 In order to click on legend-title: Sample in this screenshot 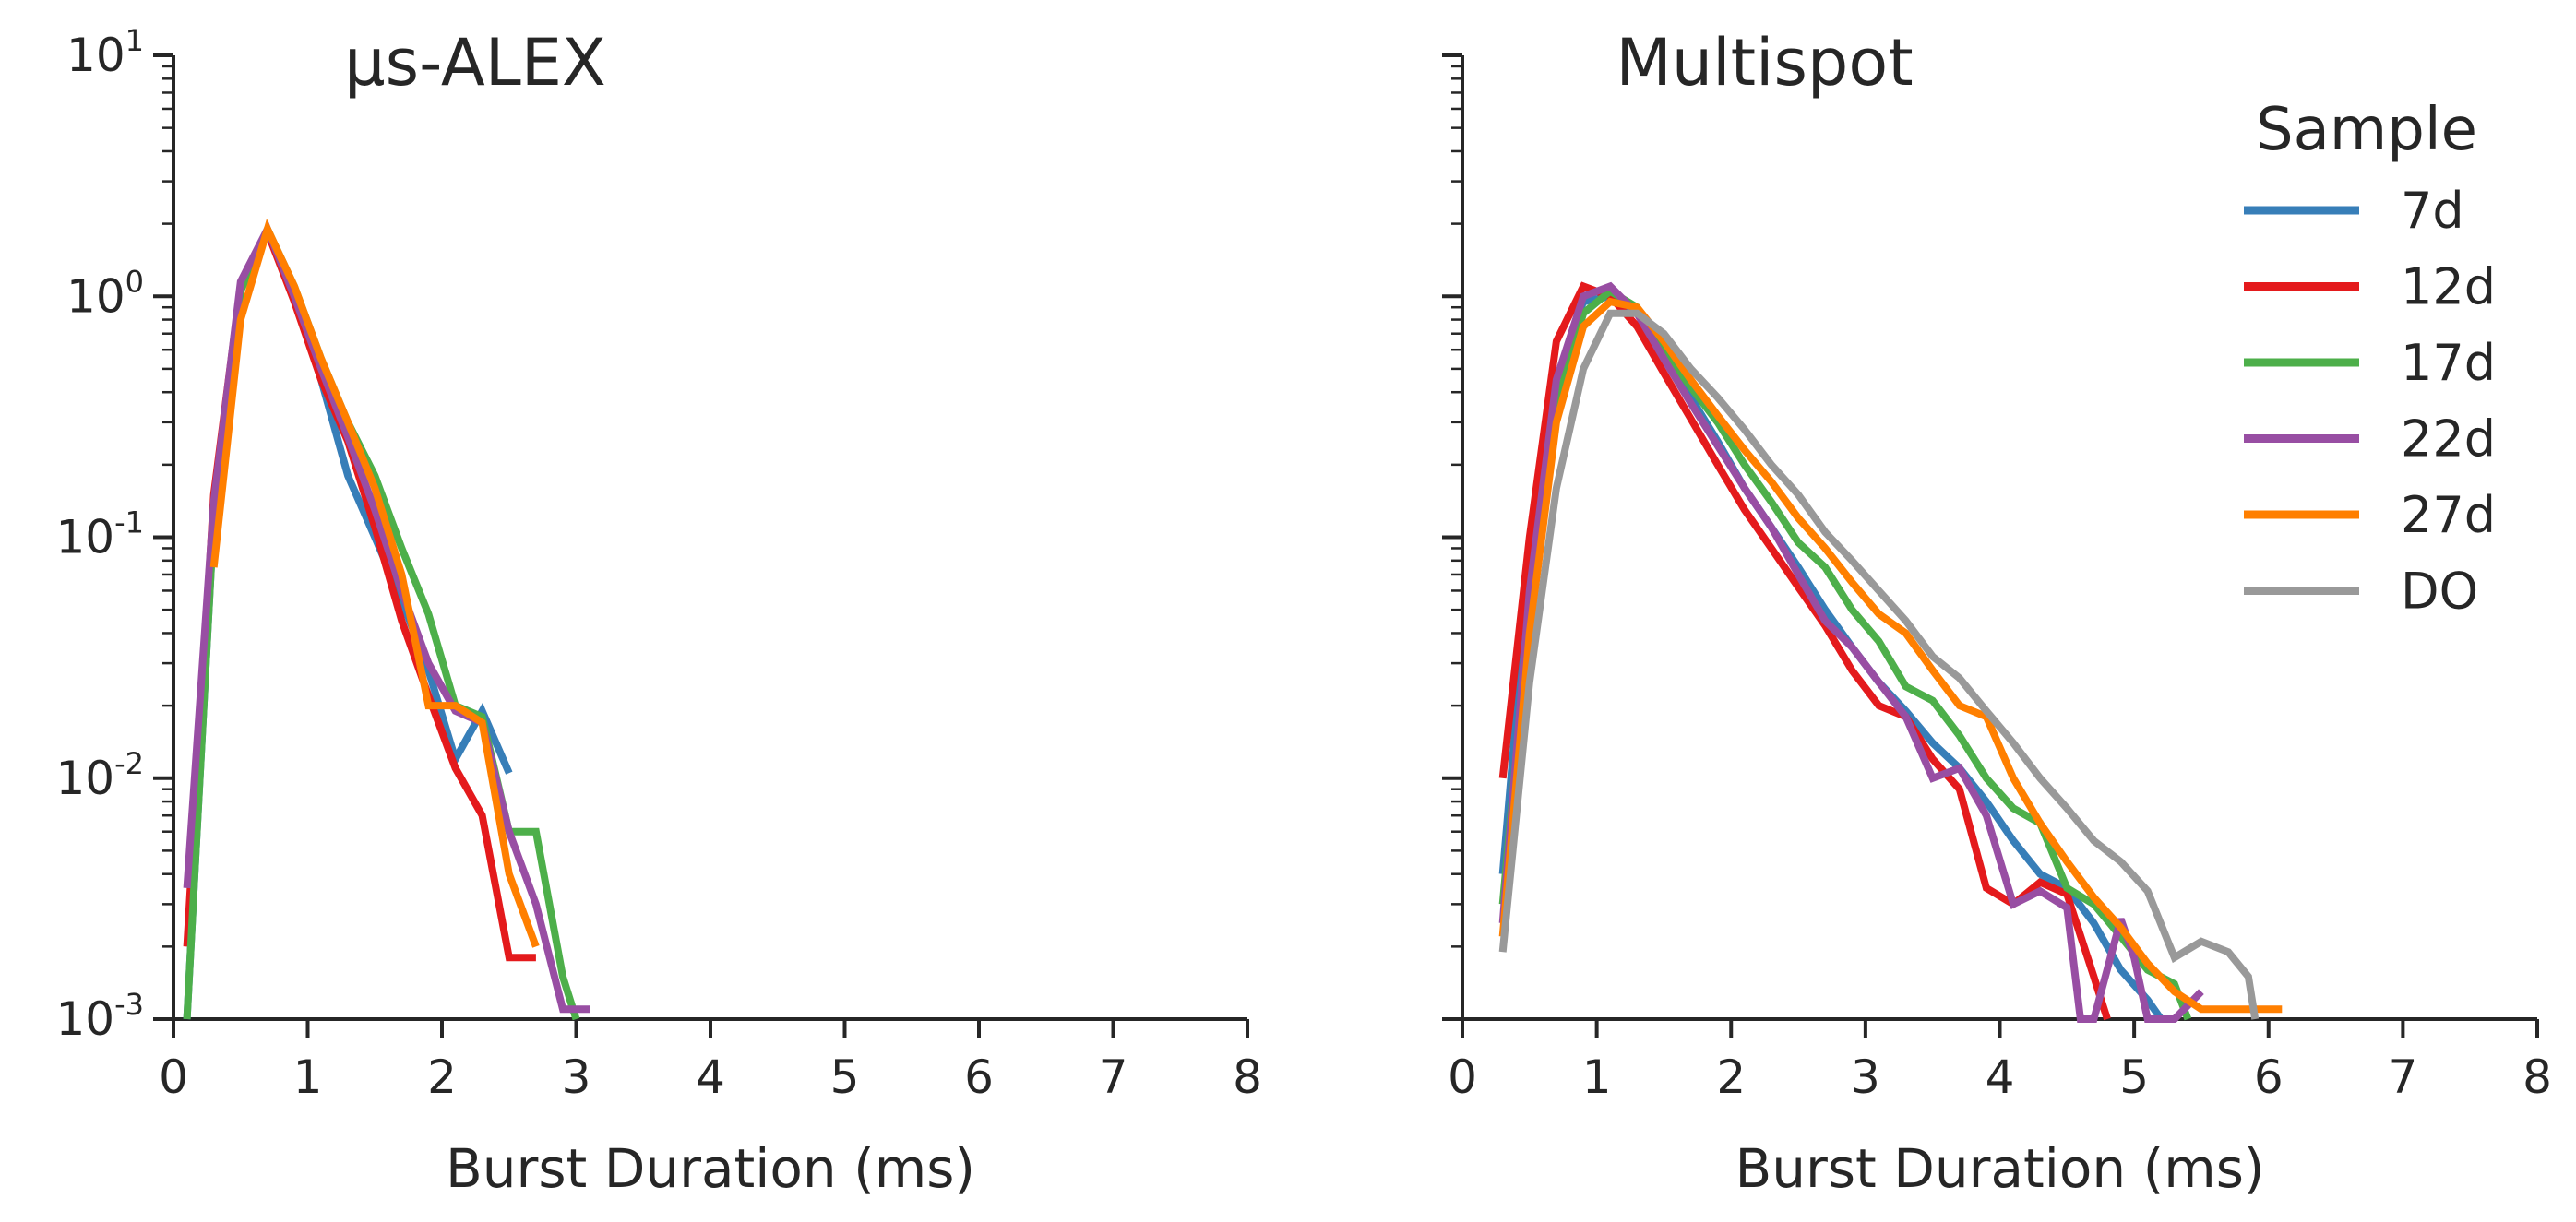, I will do `click(2366, 130)`.